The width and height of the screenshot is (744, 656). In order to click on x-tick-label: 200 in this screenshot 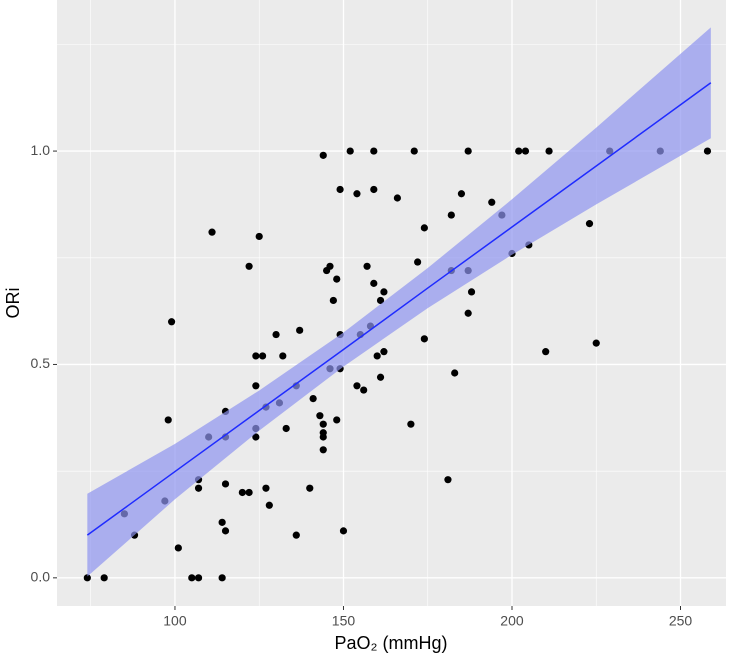, I will do `click(512, 621)`.